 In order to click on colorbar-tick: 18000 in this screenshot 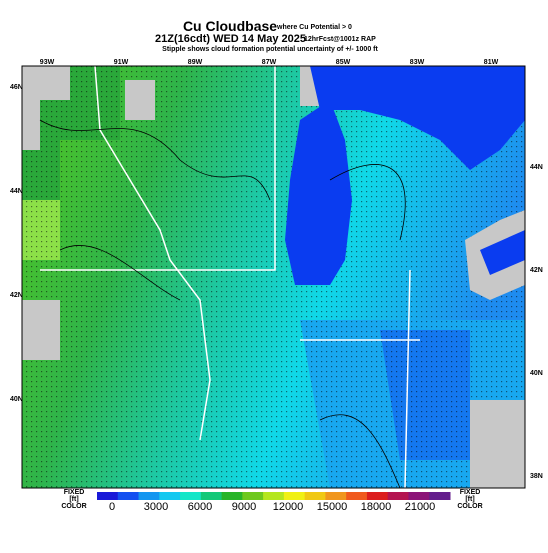, I will do `click(376, 507)`.